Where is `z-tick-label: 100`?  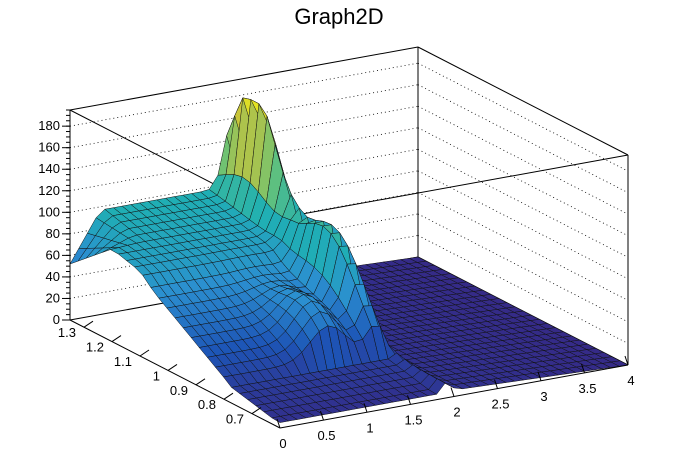
z-tick-label: 100 is located at coordinates (49, 211).